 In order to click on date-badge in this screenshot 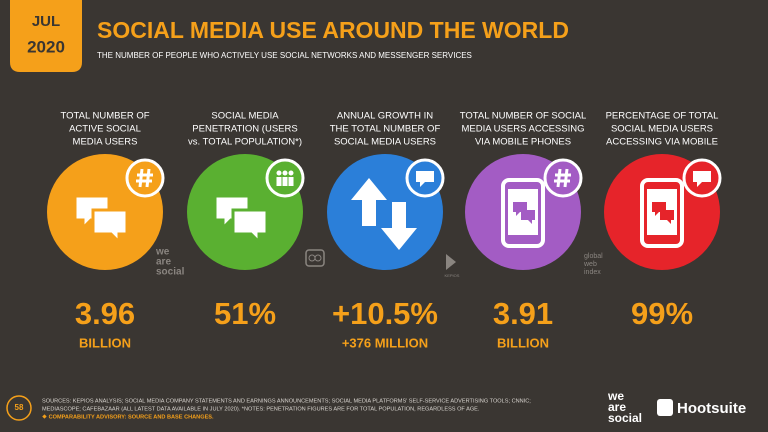, I will do `click(46, 36)`.